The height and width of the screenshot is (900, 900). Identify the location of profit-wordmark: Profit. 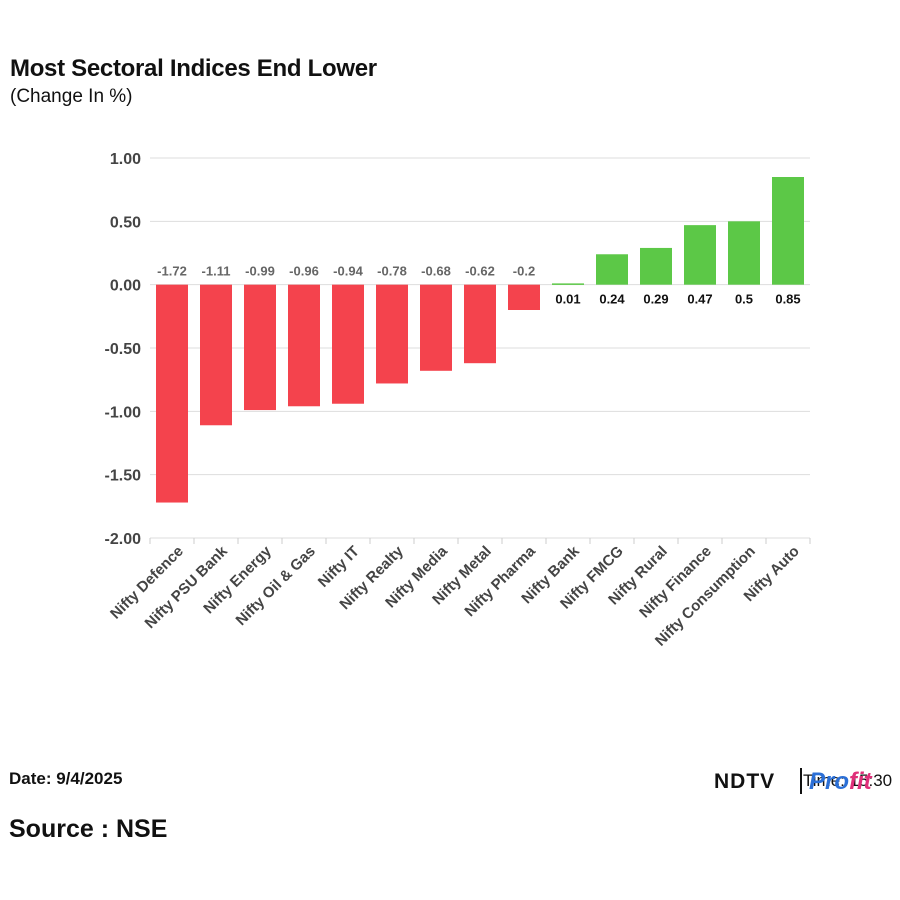
(840, 782).